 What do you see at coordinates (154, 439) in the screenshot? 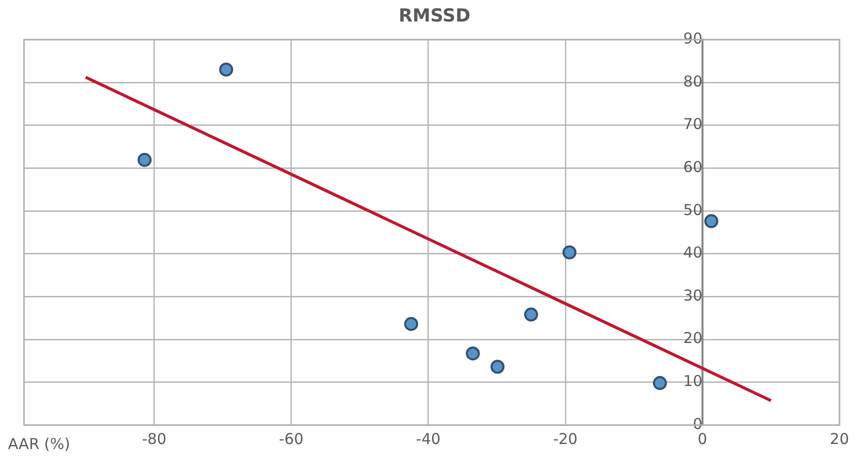
I see `x-tick-label: -80` at bounding box center [154, 439].